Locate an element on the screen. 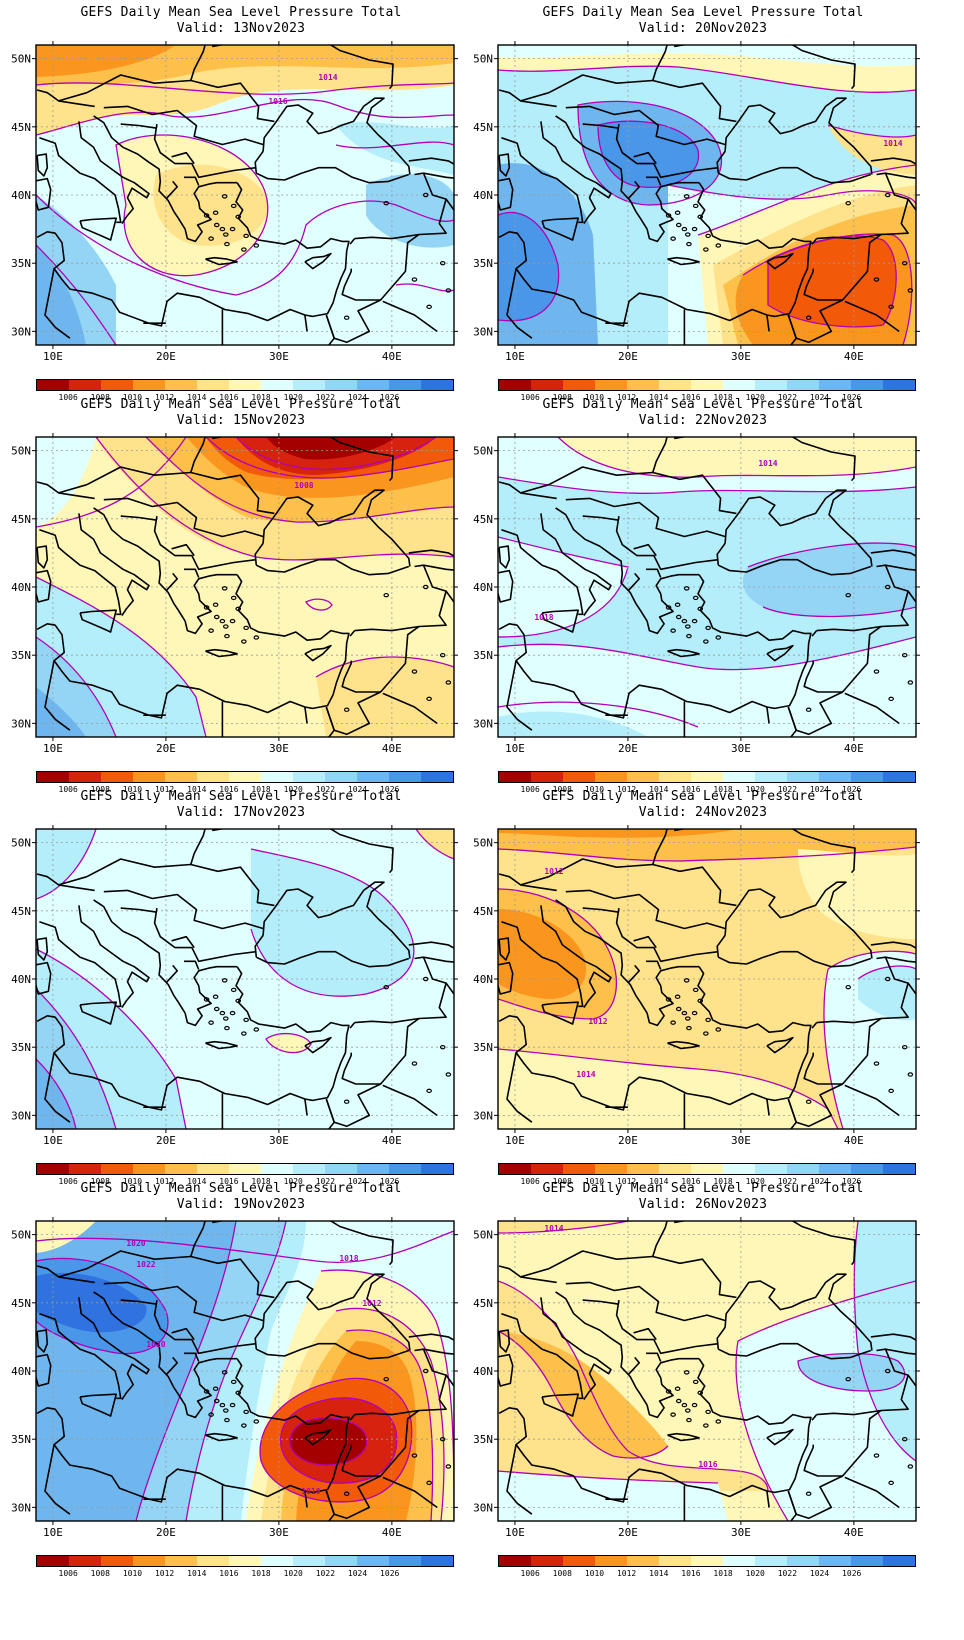 The height and width of the screenshot is (1640, 964). longitude-tick-label: 20E is located at coordinates (166, 356).